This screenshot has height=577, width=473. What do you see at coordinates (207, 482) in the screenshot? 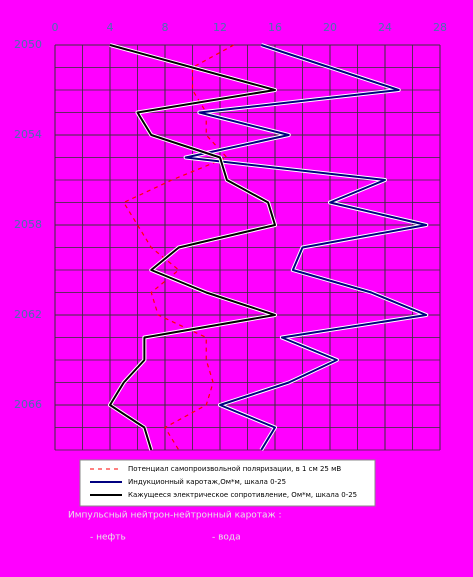
I see `legend-label: Индукционный каротаж,Ом*м, шкала 0-25` at bounding box center [207, 482].